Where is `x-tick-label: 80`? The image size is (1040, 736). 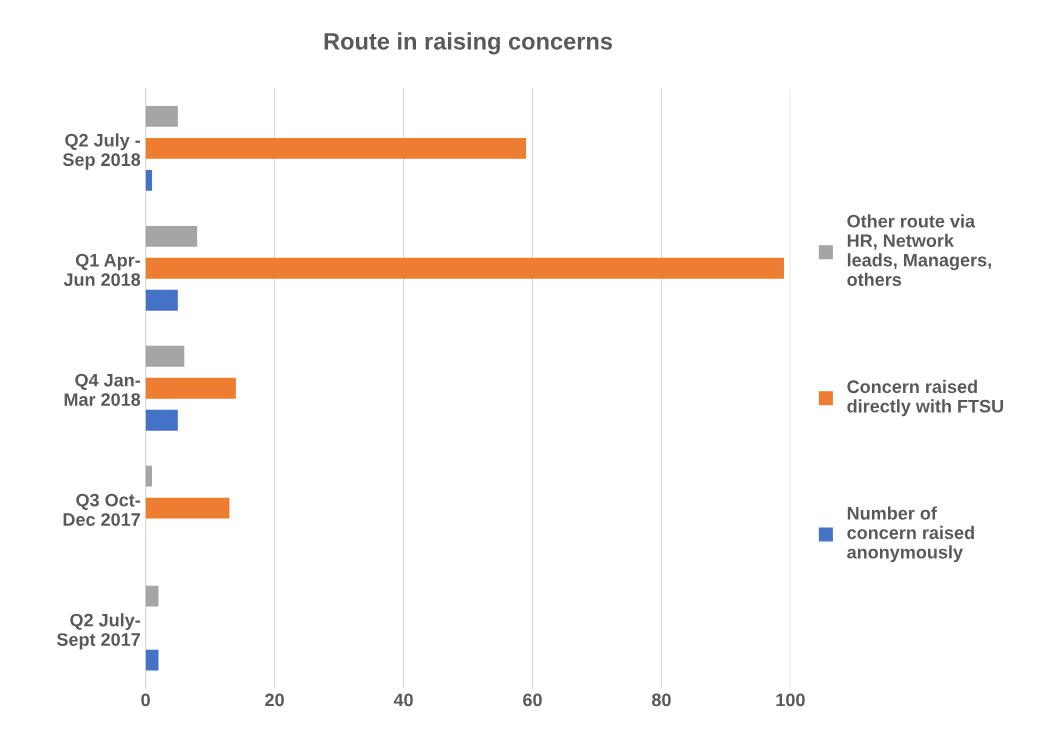
x-tick-label: 80 is located at coordinates (661, 700).